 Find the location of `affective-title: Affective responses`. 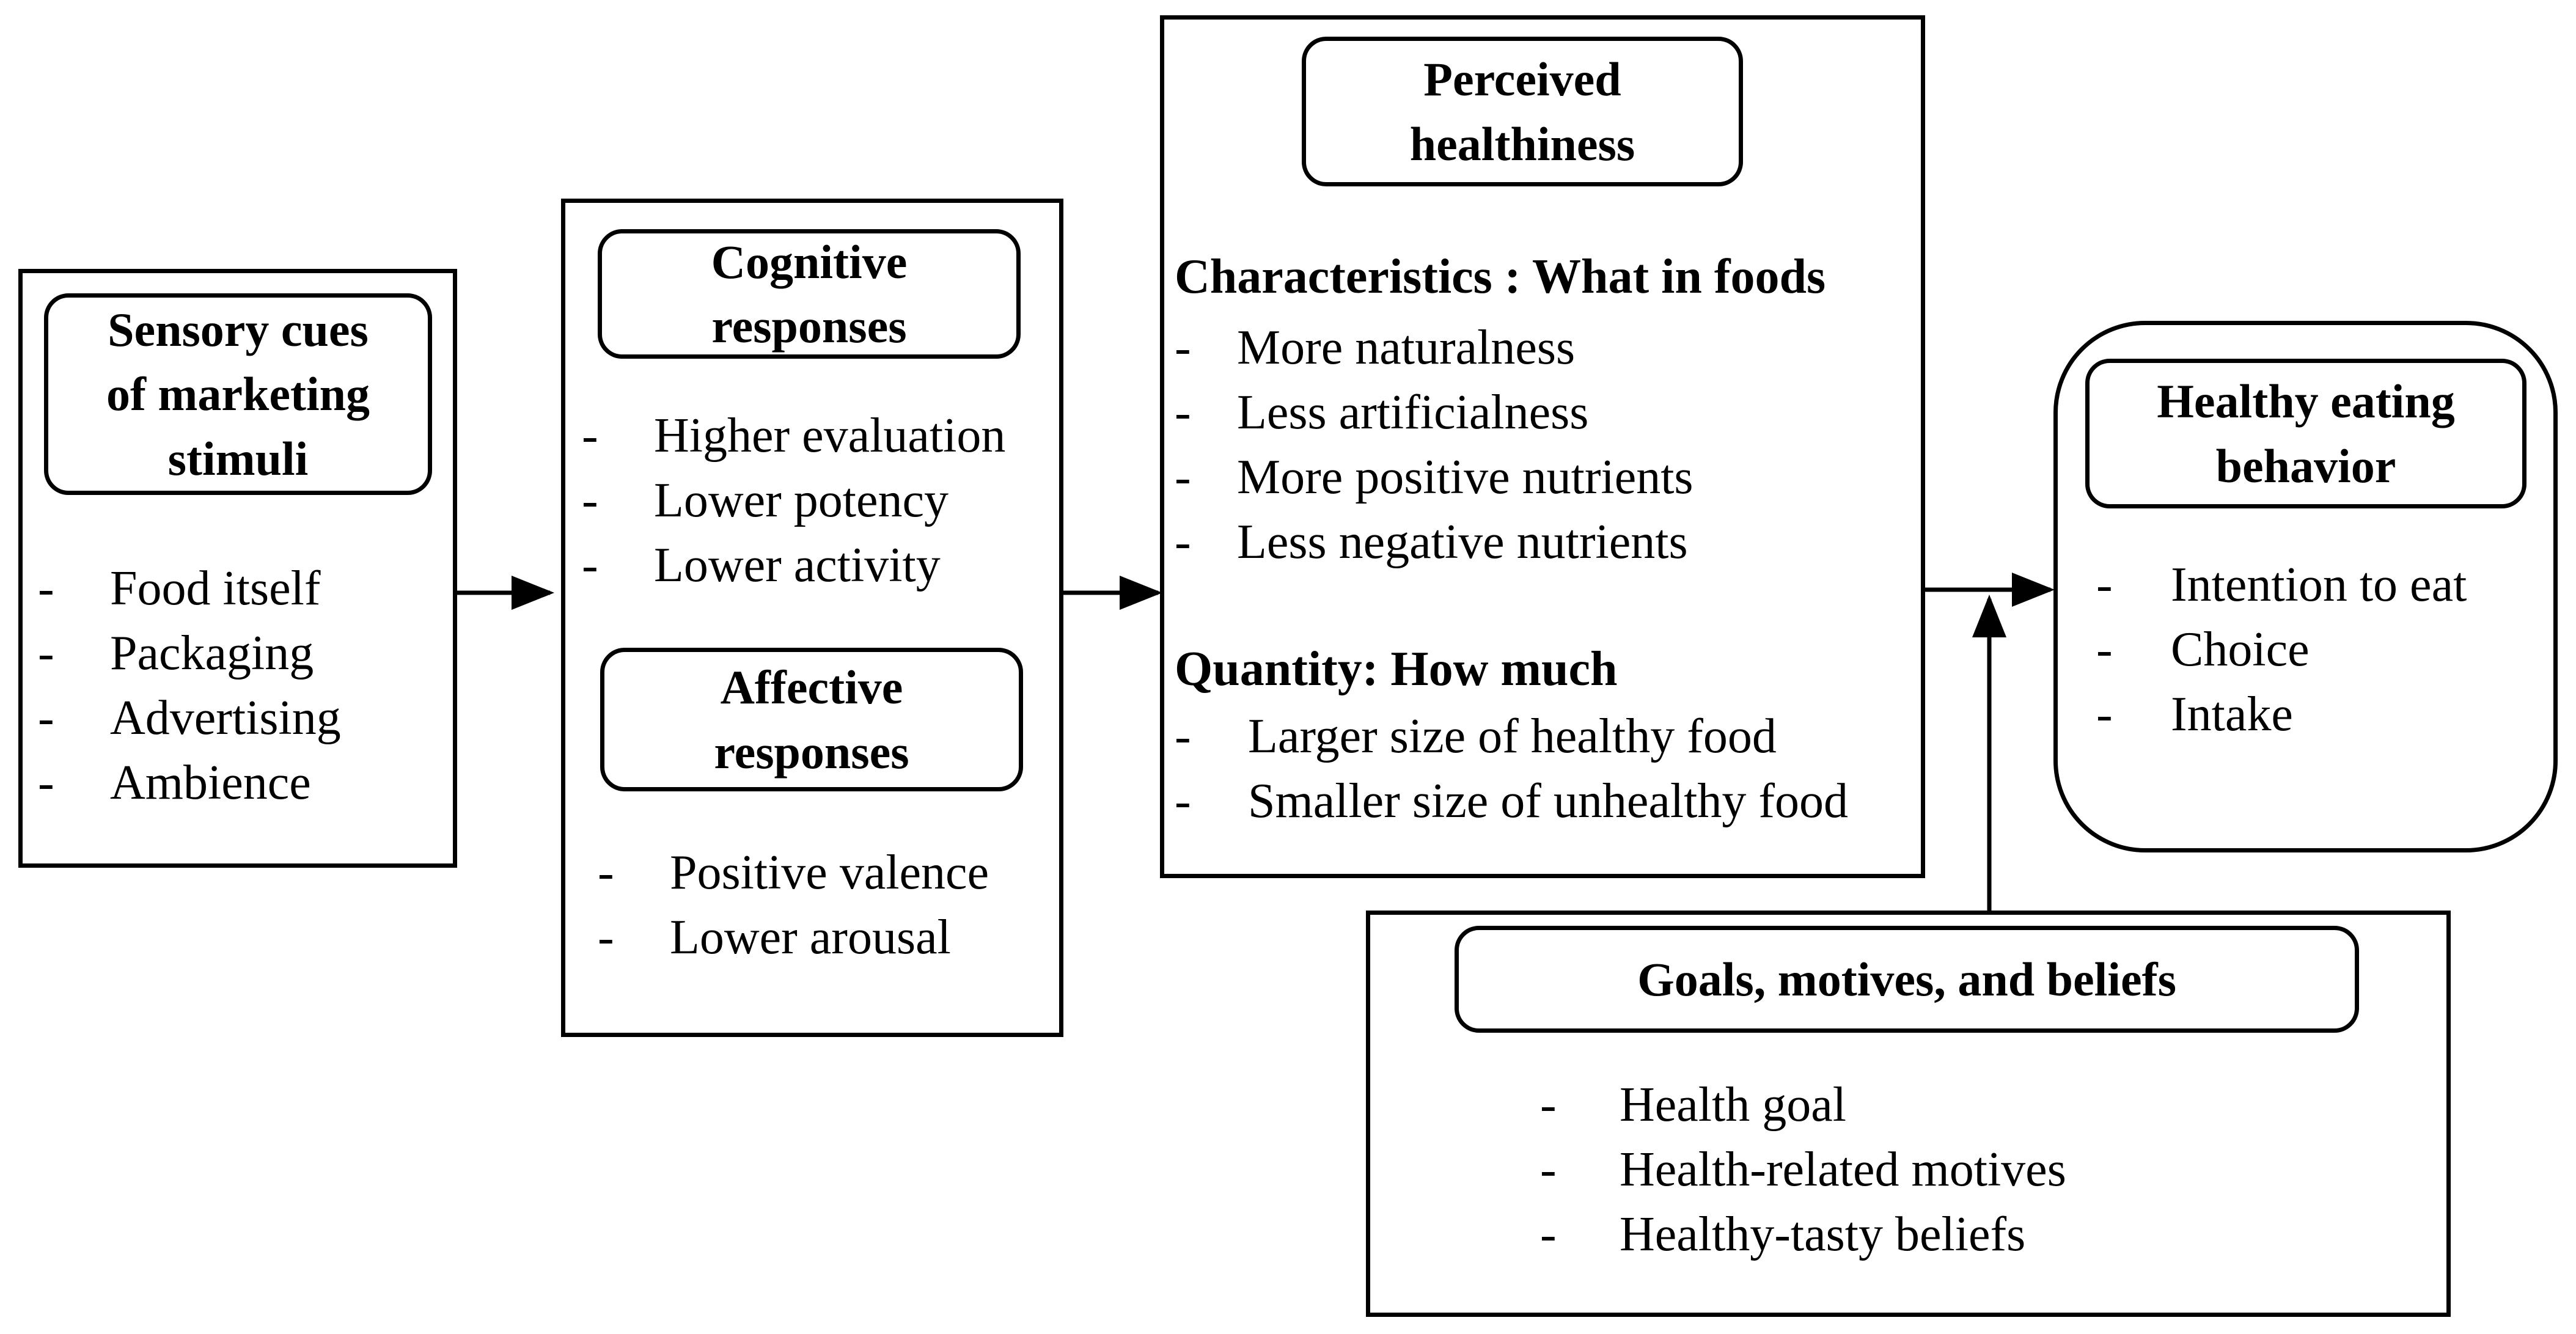

affective-title: Affective responses is located at coordinates (811, 720).